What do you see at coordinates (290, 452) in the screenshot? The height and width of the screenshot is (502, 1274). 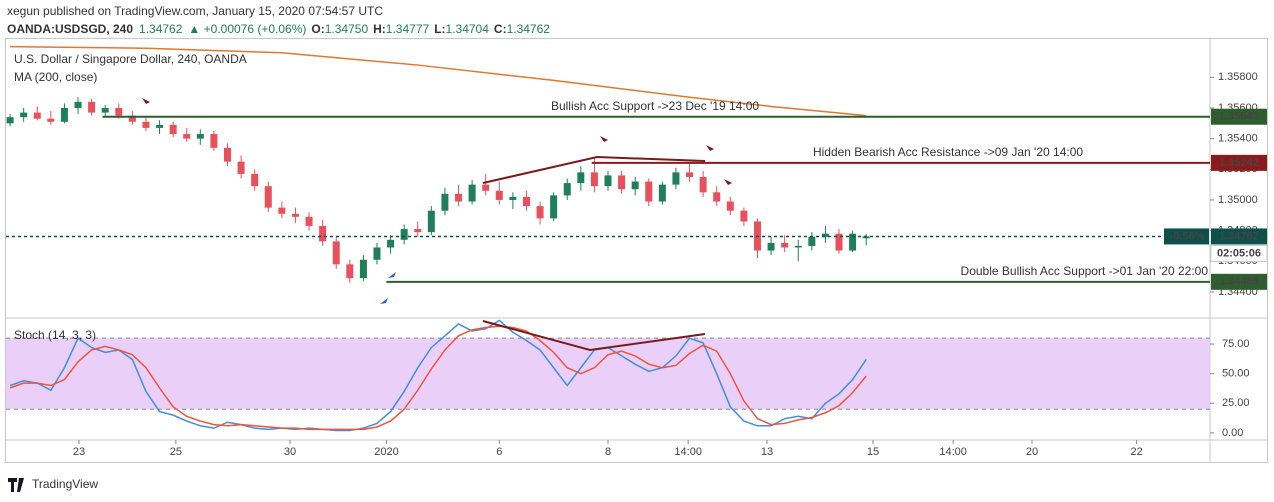 I see `x-tick-label: 30` at bounding box center [290, 452].